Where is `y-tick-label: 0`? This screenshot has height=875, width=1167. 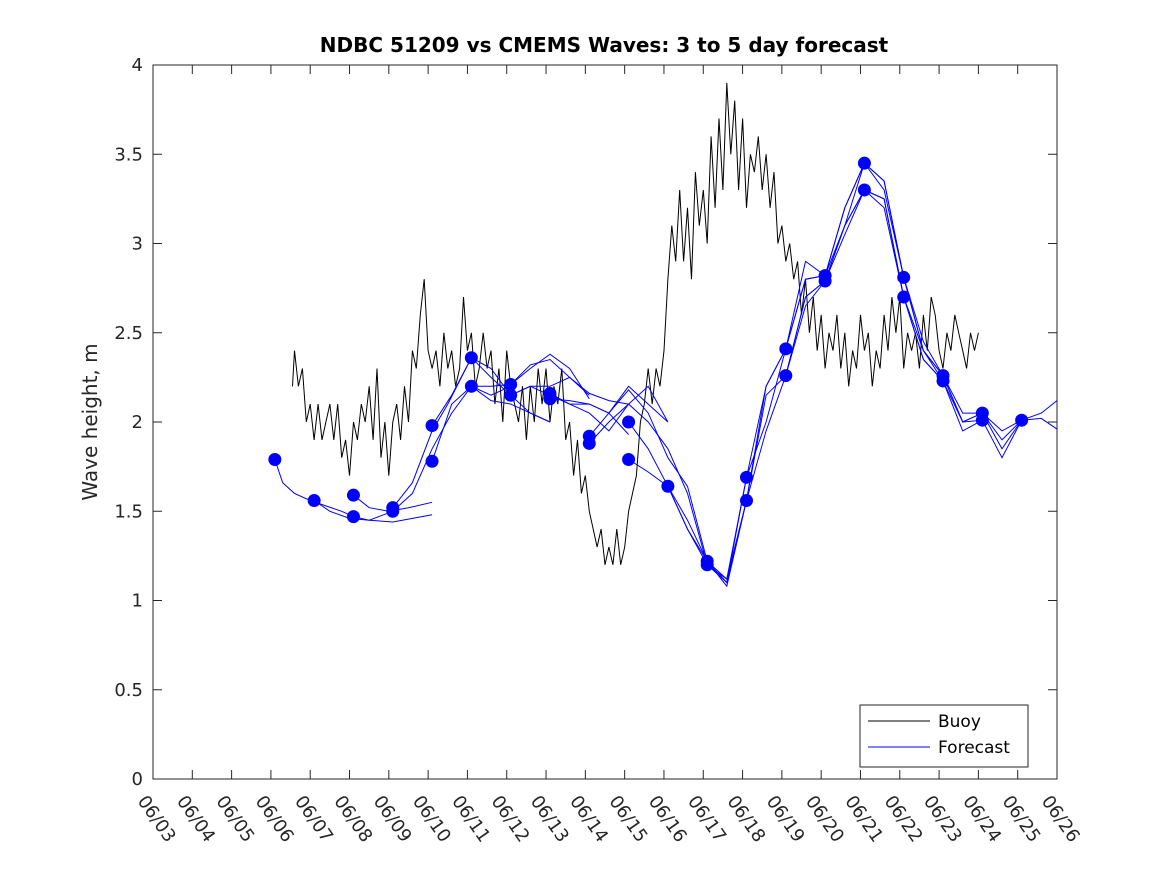 y-tick-label: 0 is located at coordinates (137, 779).